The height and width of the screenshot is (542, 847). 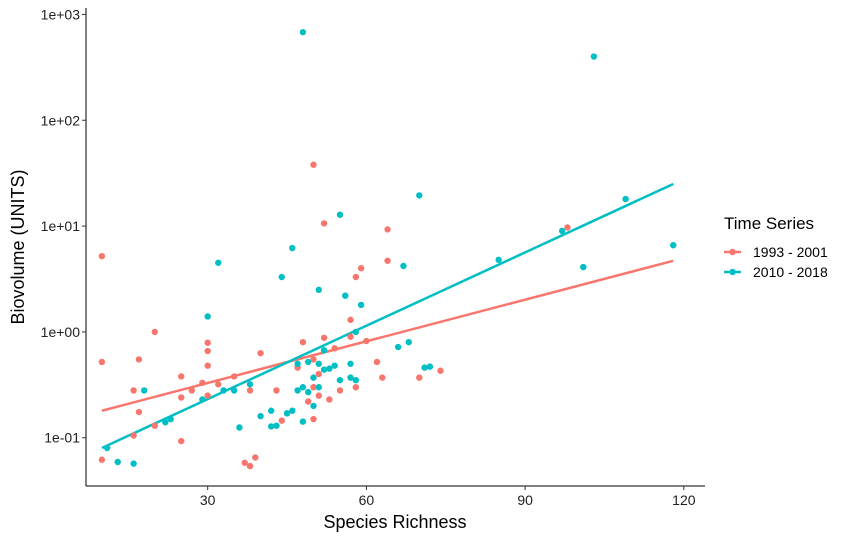 I want to click on x-tick-label: 120, so click(x=684, y=500).